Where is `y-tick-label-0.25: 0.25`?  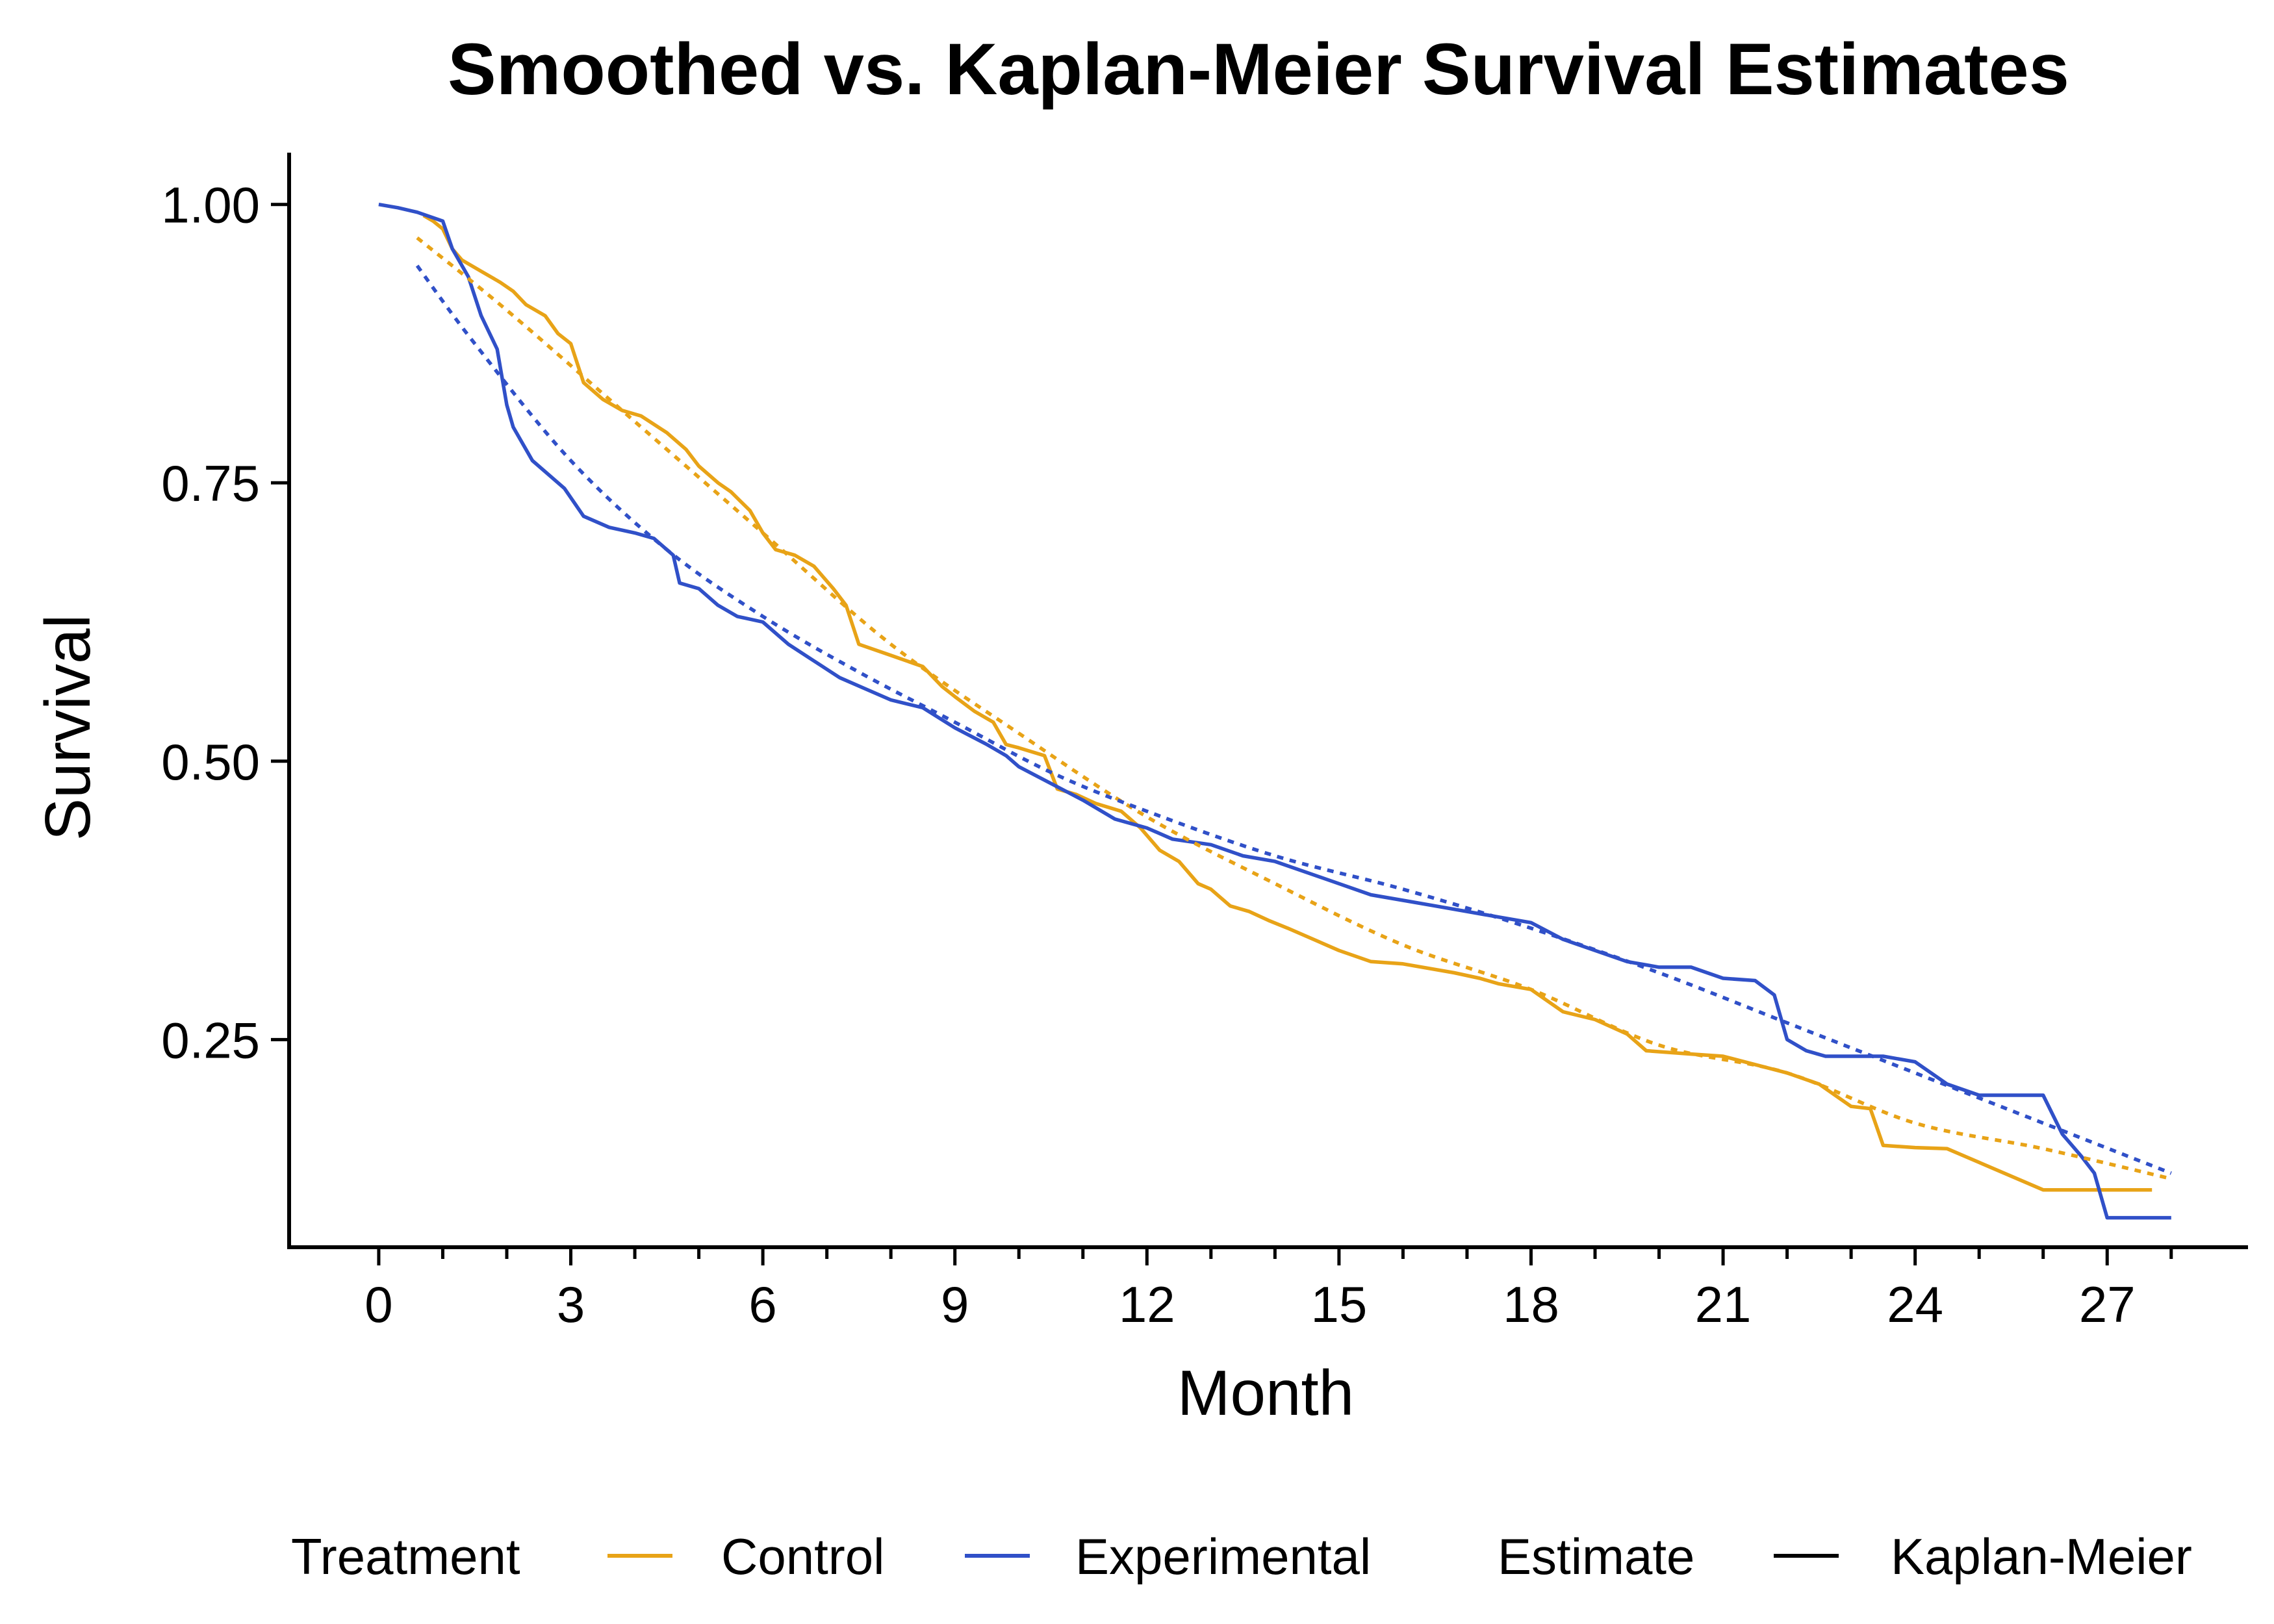
y-tick-label-0.25: 0.25 is located at coordinates (210, 1040).